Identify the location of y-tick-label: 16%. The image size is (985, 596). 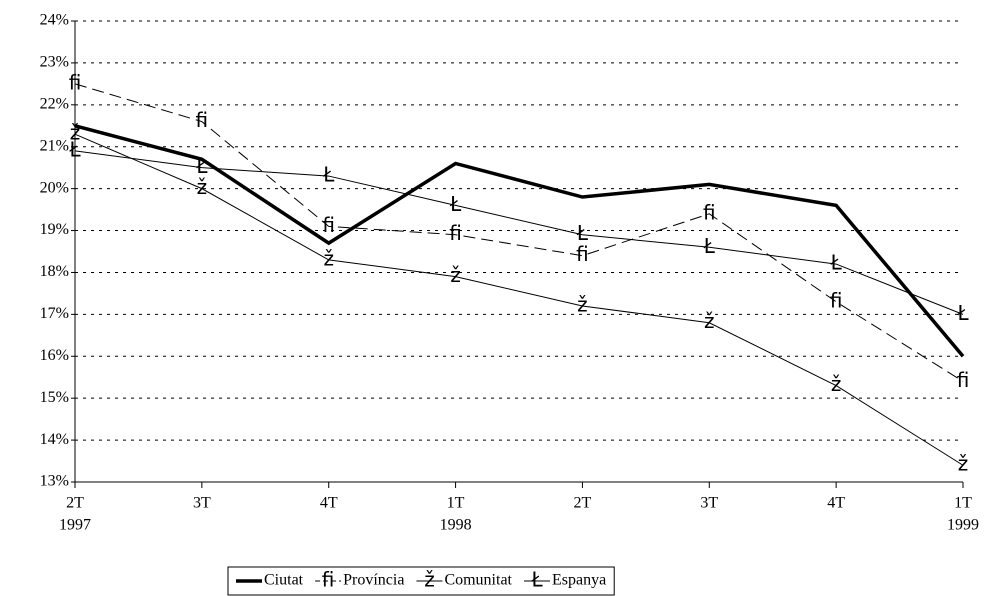
(54, 355).